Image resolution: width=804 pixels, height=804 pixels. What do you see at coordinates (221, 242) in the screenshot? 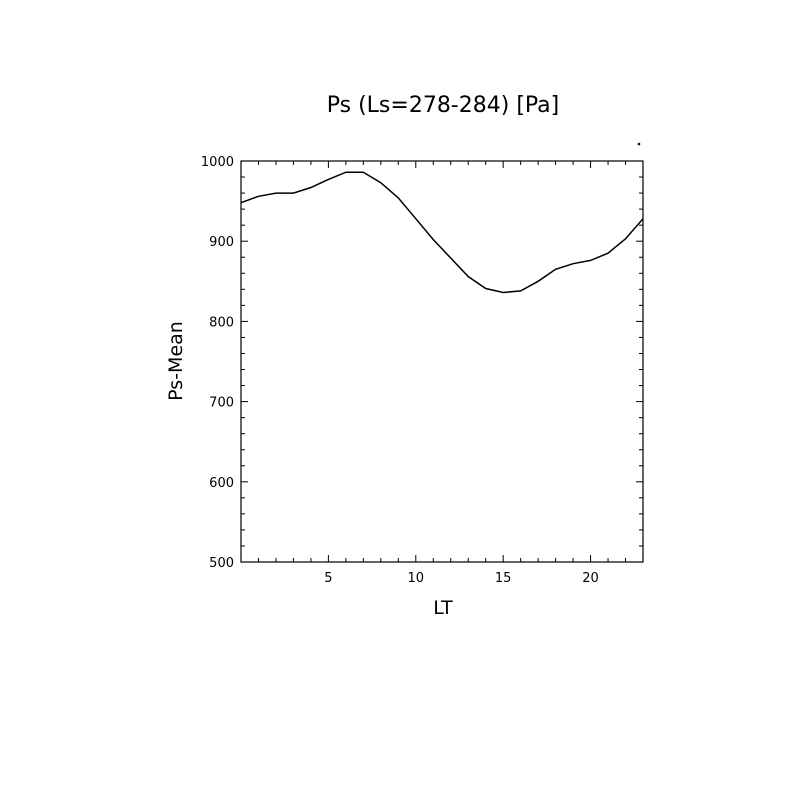
I see `y-tick-label: 900` at bounding box center [221, 242].